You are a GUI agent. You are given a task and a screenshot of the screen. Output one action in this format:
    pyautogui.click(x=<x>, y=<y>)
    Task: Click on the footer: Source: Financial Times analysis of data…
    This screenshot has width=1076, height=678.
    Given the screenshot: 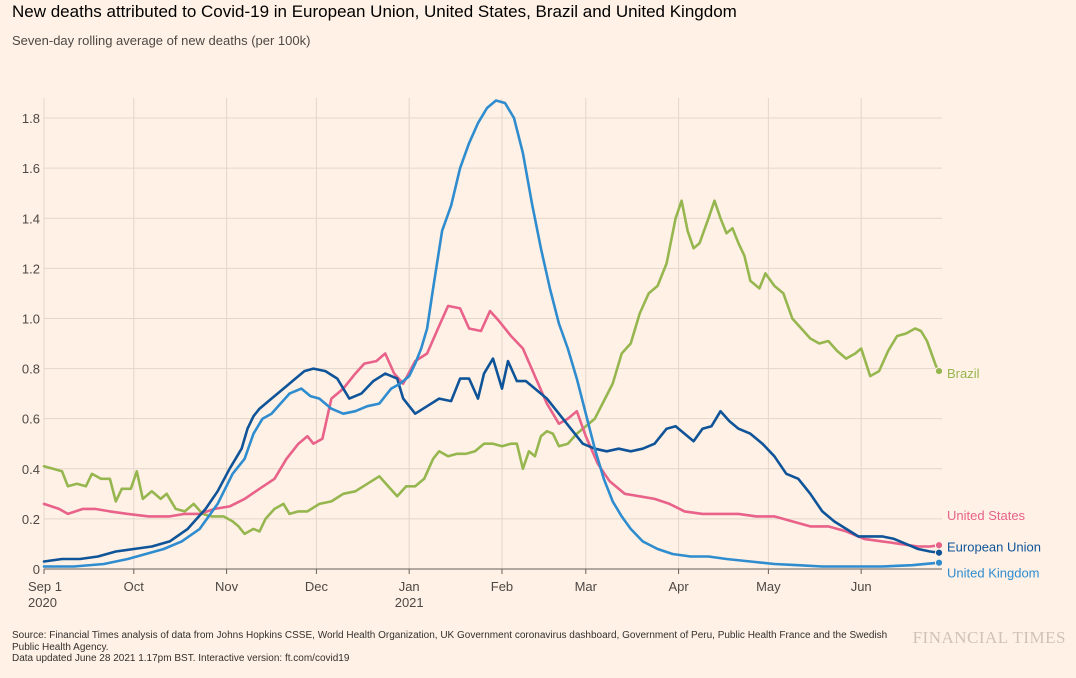 What is the action you would take?
    pyautogui.click(x=452, y=647)
    